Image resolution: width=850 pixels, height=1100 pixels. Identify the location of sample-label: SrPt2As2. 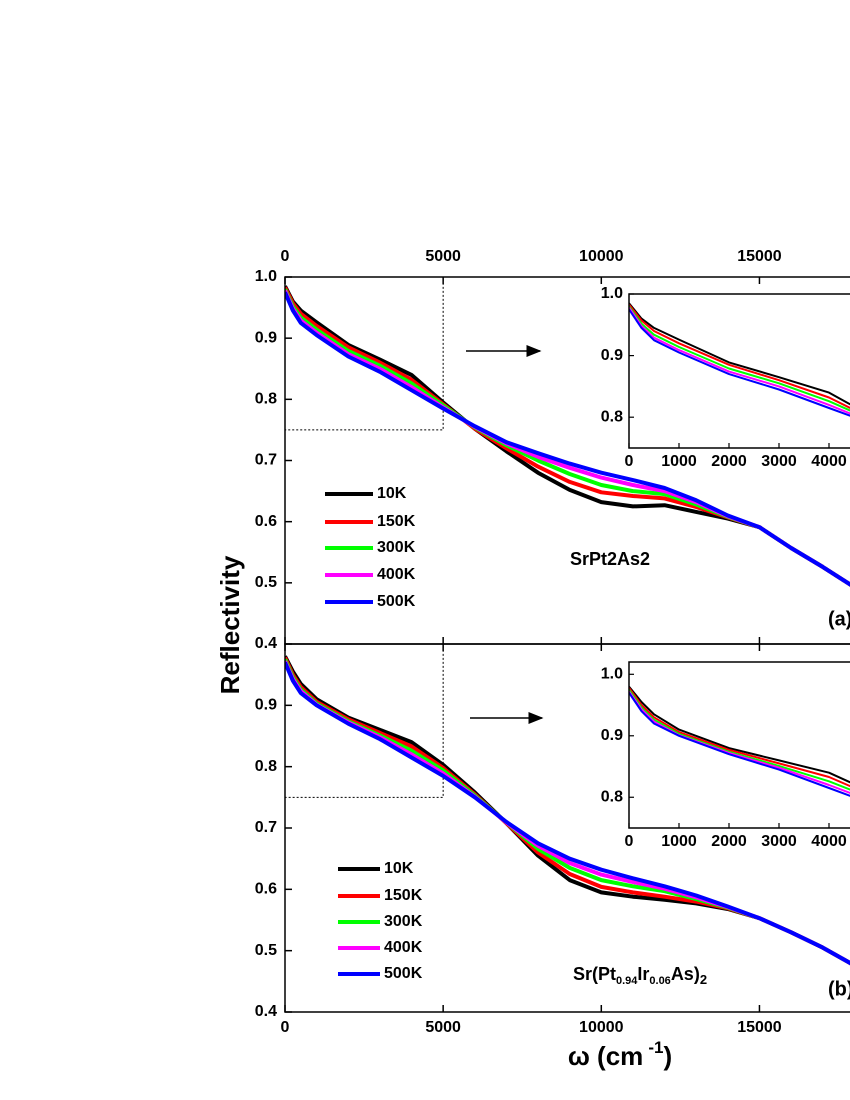
(610, 559).